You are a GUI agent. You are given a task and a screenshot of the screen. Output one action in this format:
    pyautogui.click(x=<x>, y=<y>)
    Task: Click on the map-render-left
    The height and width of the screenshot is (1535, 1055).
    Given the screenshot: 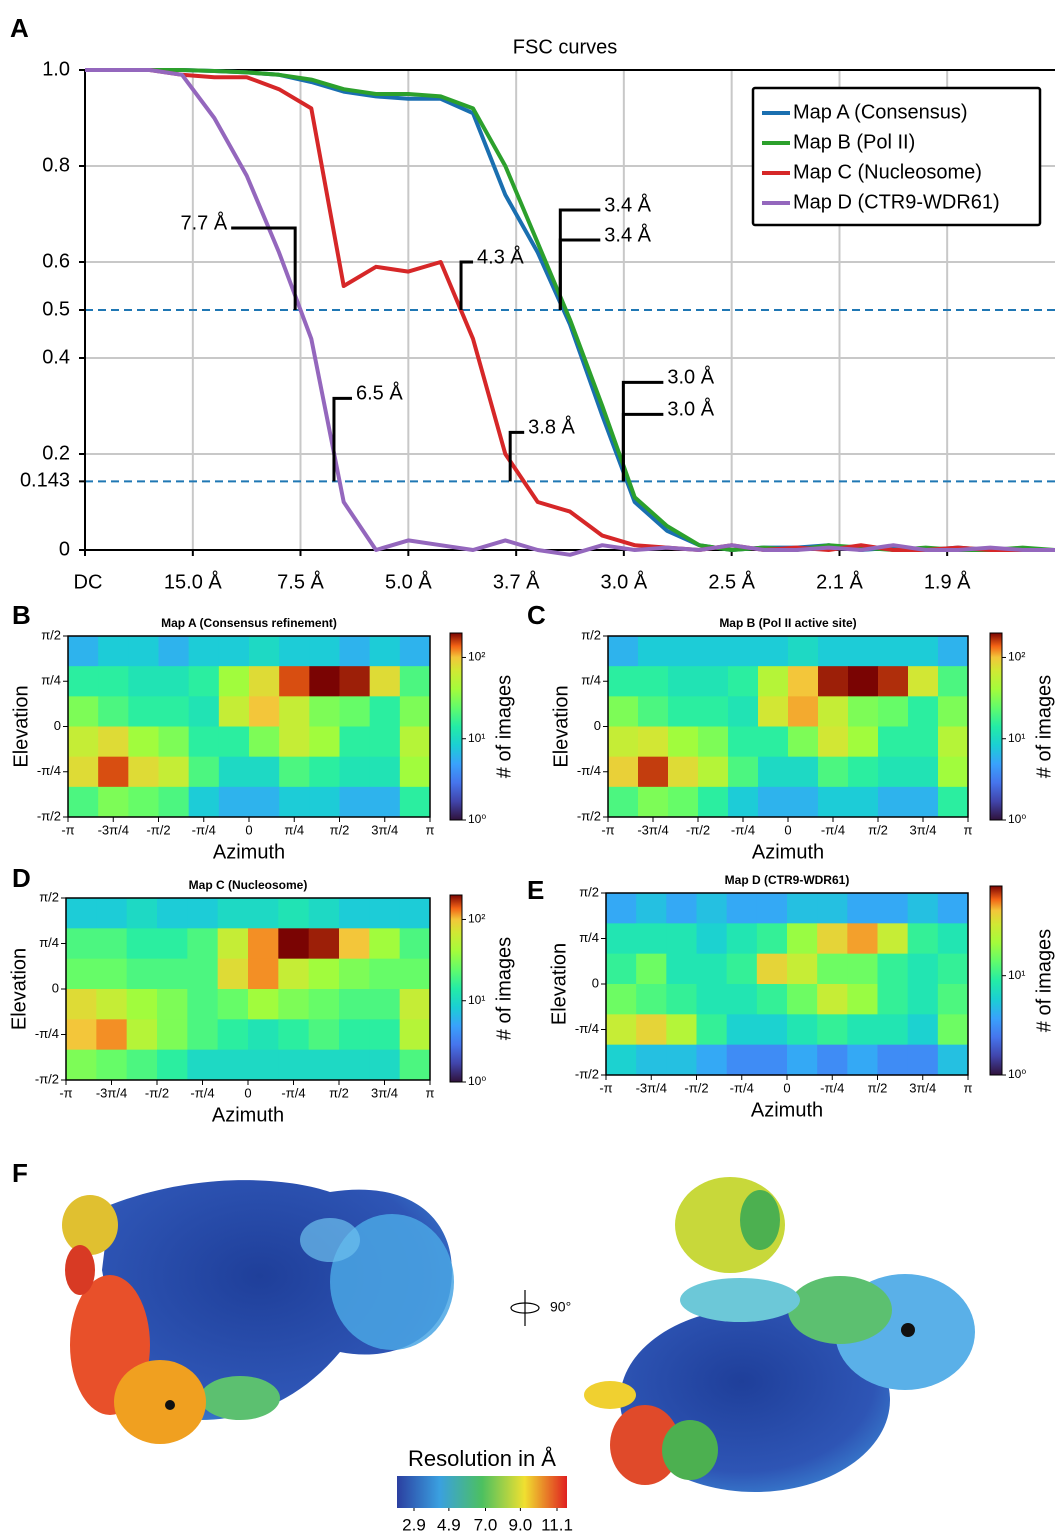 What is the action you would take?
    pyautogui.click(x=258, y=1312)
    